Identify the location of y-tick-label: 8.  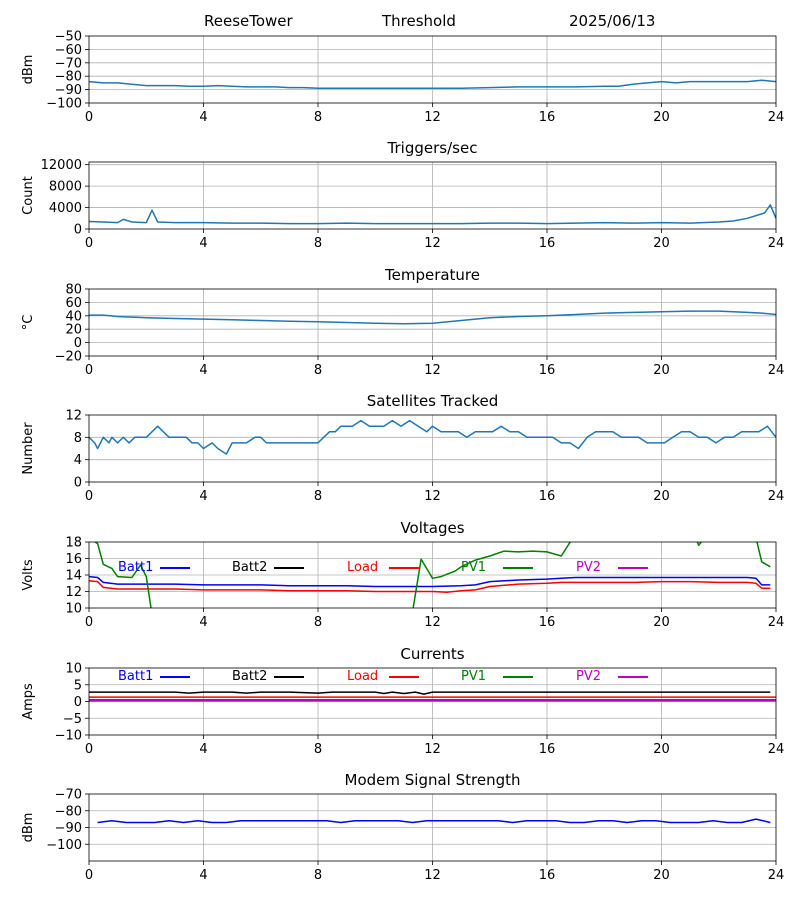
(78, 438).